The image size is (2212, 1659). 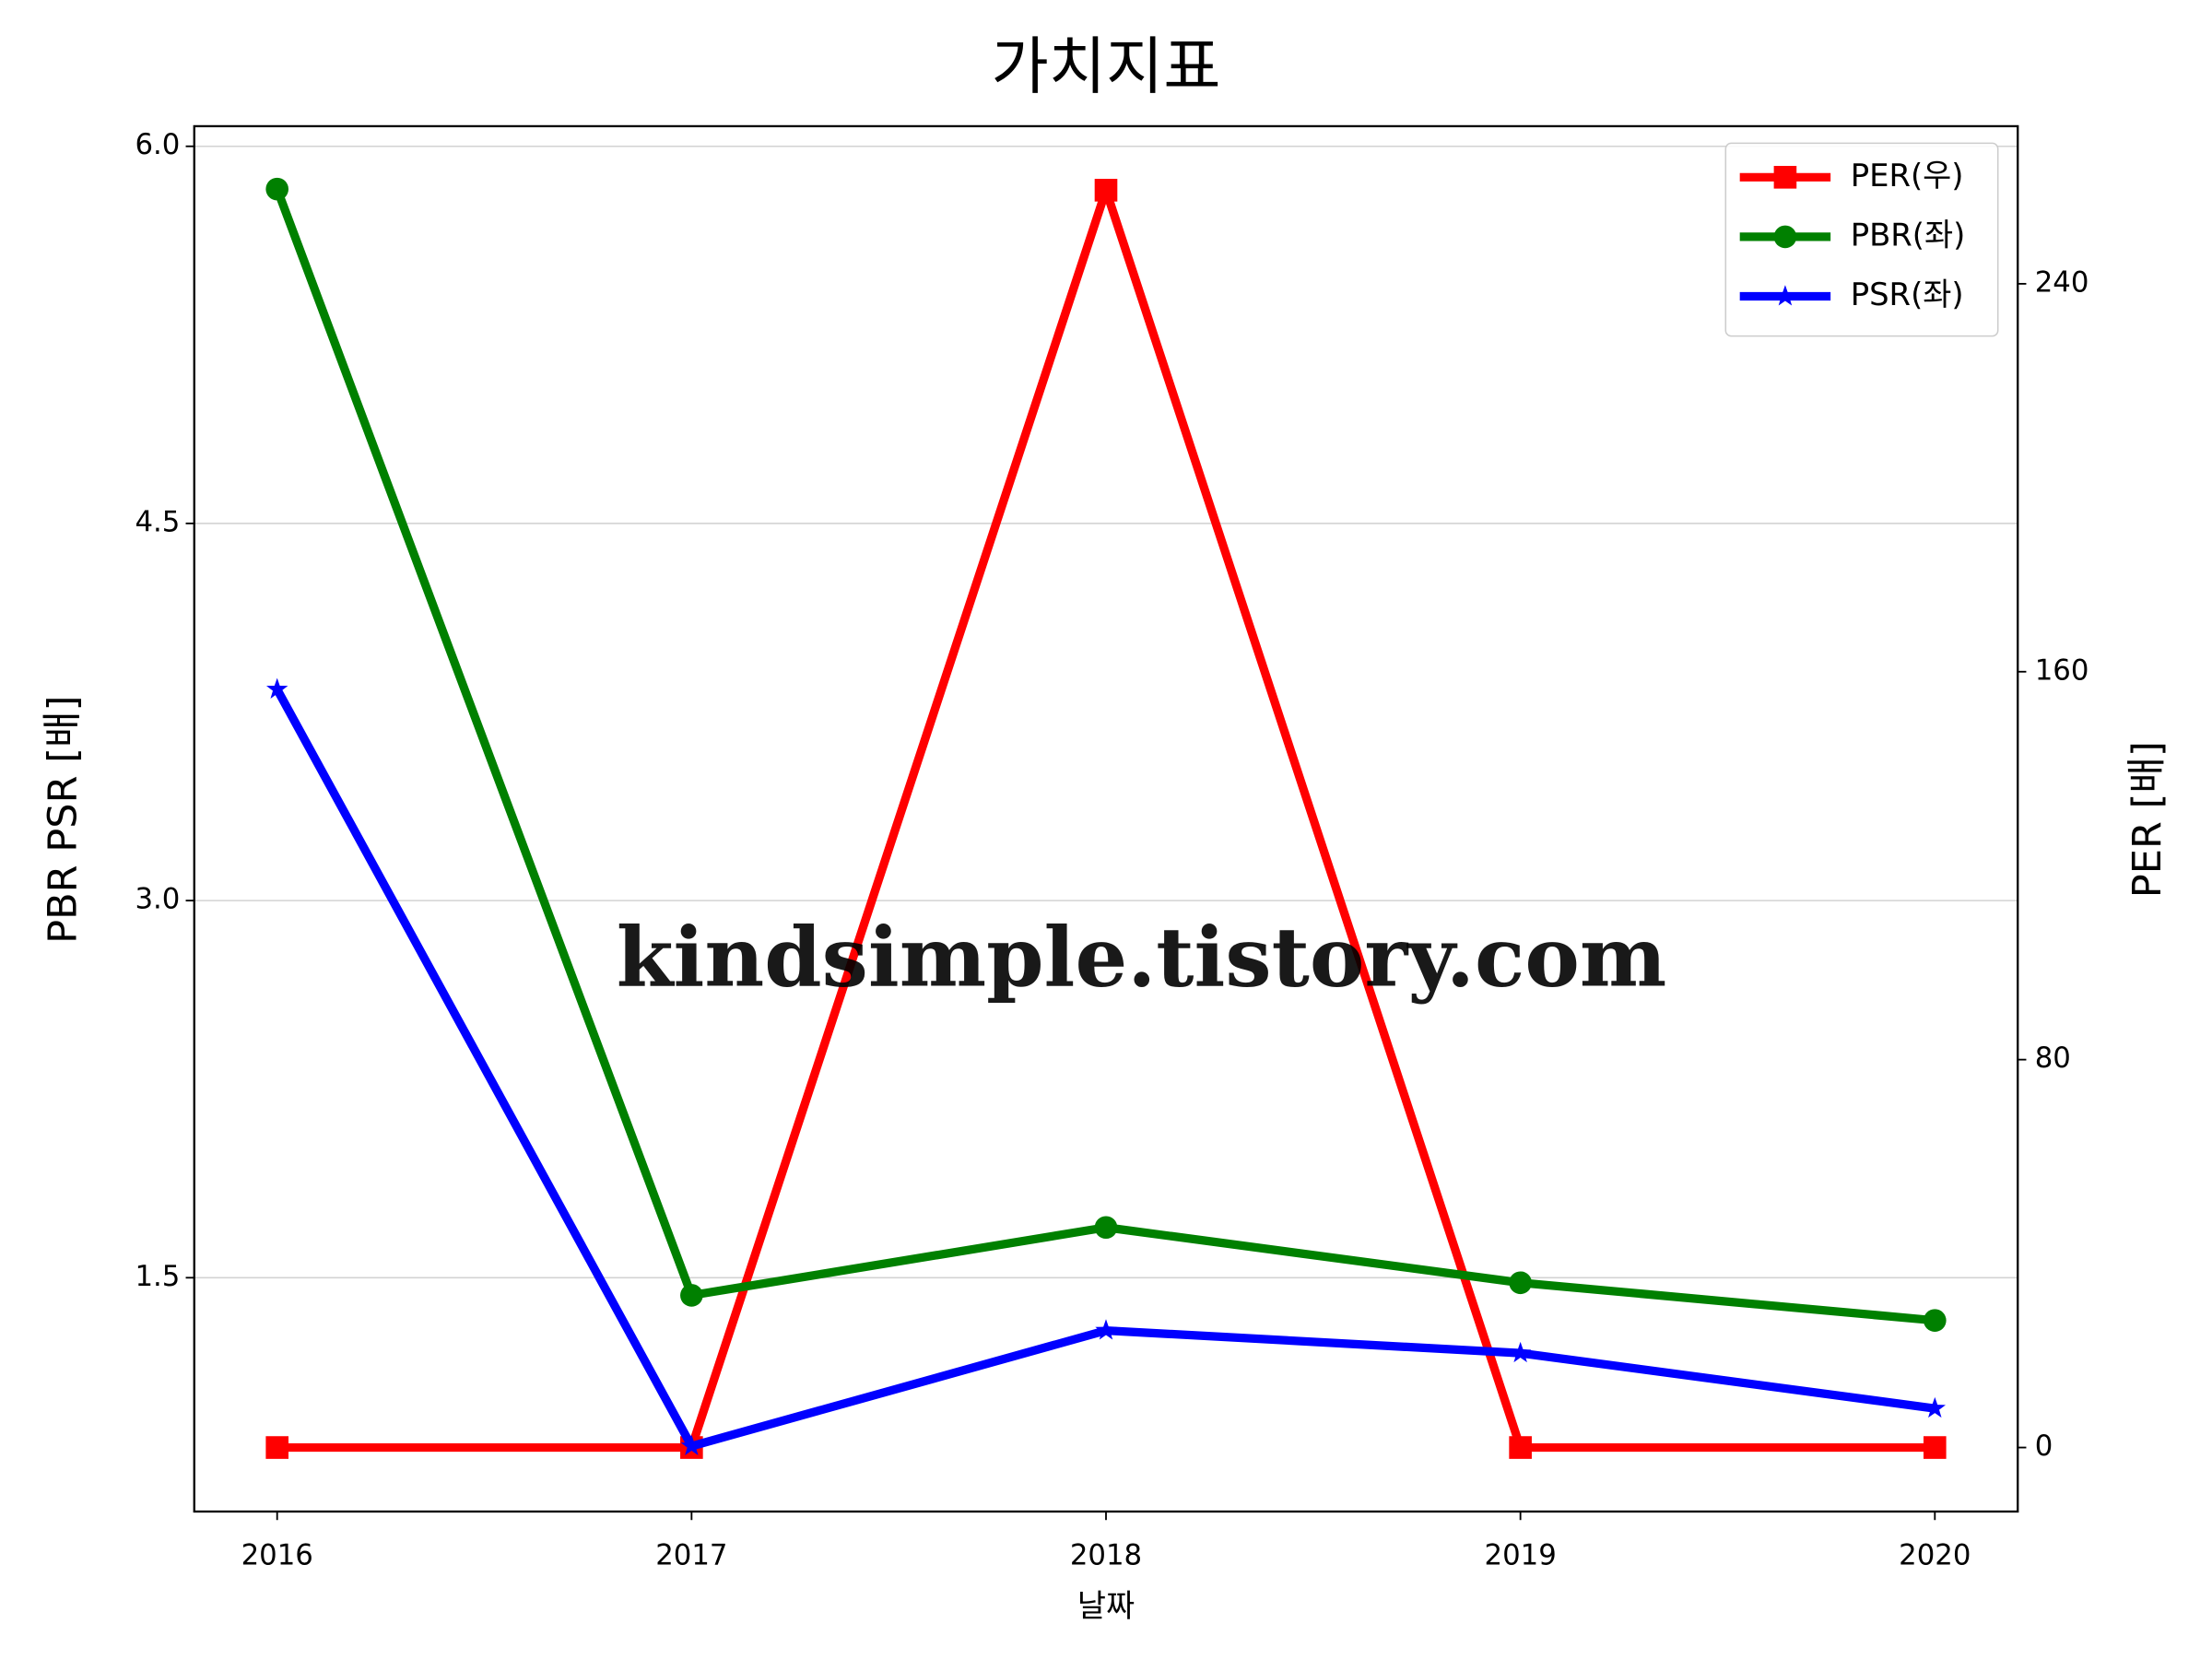 What do you see at coordinates (1142, 958) in the screenshot?
I see `watermark: kindsimple.tistory.com` at bounding box center [1142, 958].